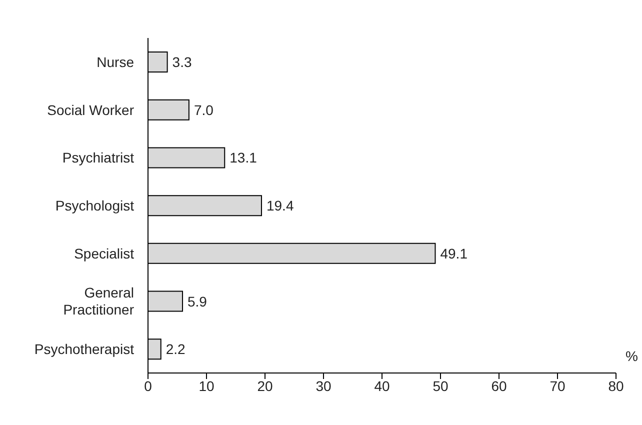  What do you see at coordinates (440, 386) in the screenshot?
I see `x-tick-label: 50` at bounding box center [440, 386].